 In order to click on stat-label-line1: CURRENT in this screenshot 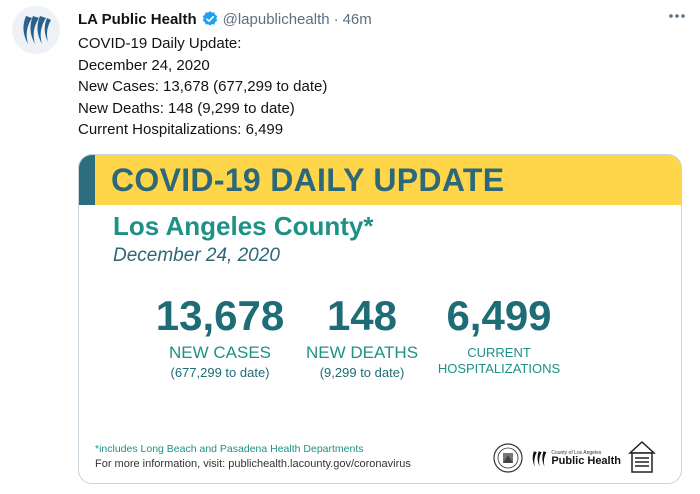, I will do `click(499, 352)`.